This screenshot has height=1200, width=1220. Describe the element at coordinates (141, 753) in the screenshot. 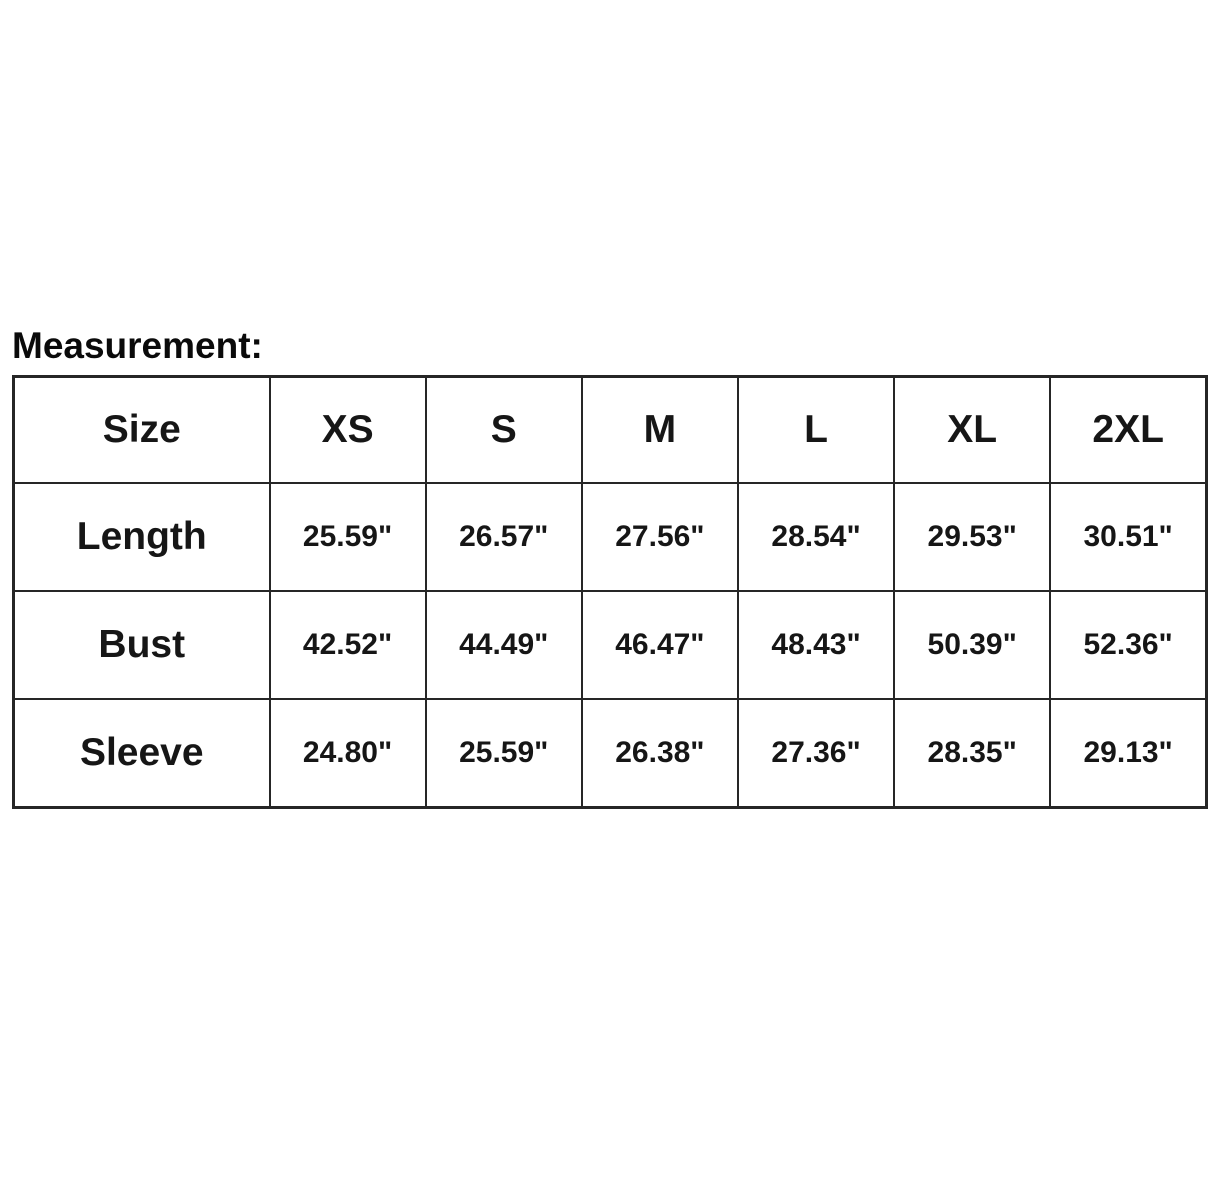

I see `row-label-sleeve: Sleeve` at that location.